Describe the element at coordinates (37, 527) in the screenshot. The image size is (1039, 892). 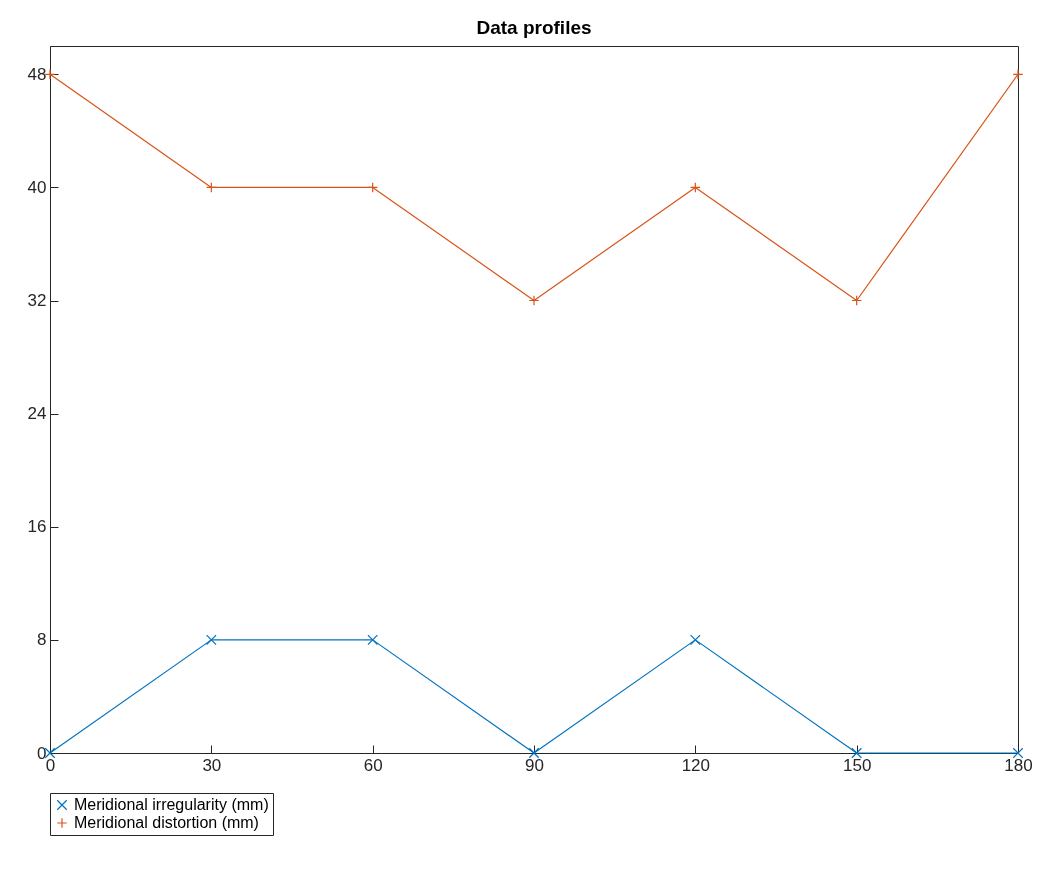
I see `y-tick-label: 16` at that location.